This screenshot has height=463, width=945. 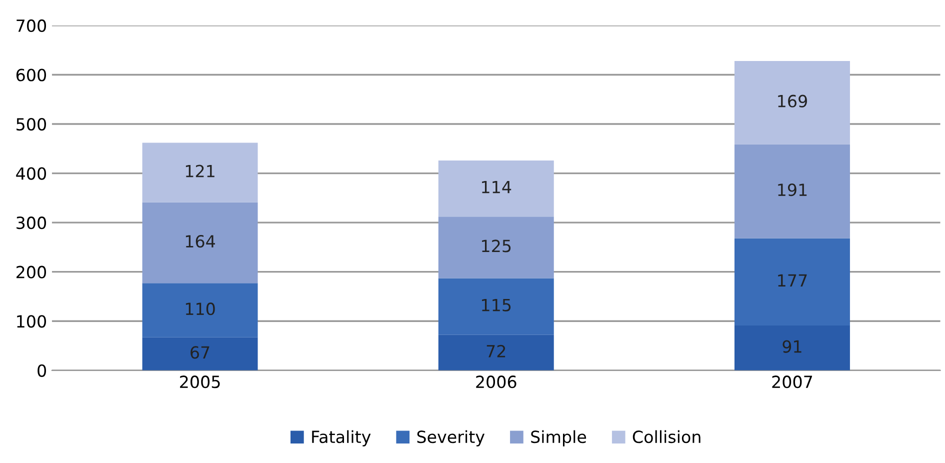 I want to click on data-label: 191, so click(x=792, y=190).